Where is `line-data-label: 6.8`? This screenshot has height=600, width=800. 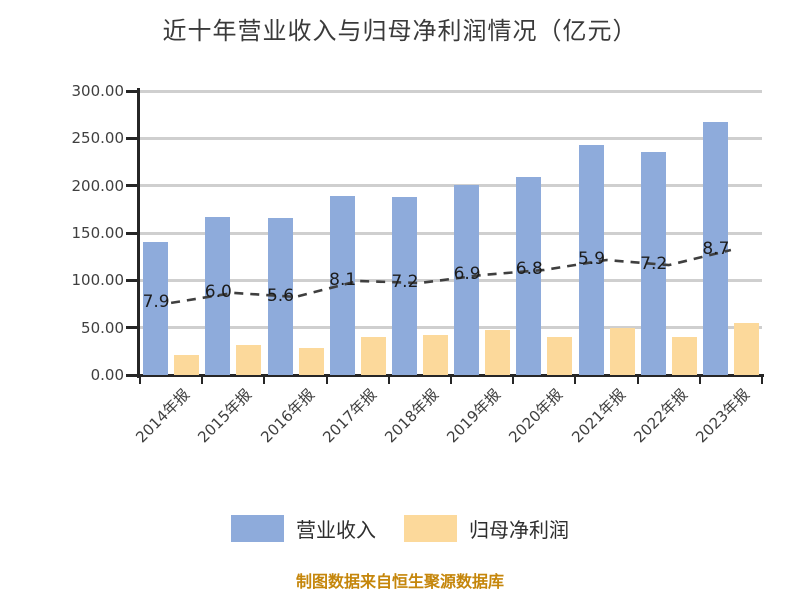 line-data-label: 6.8 is located at coordinates (529, 268).